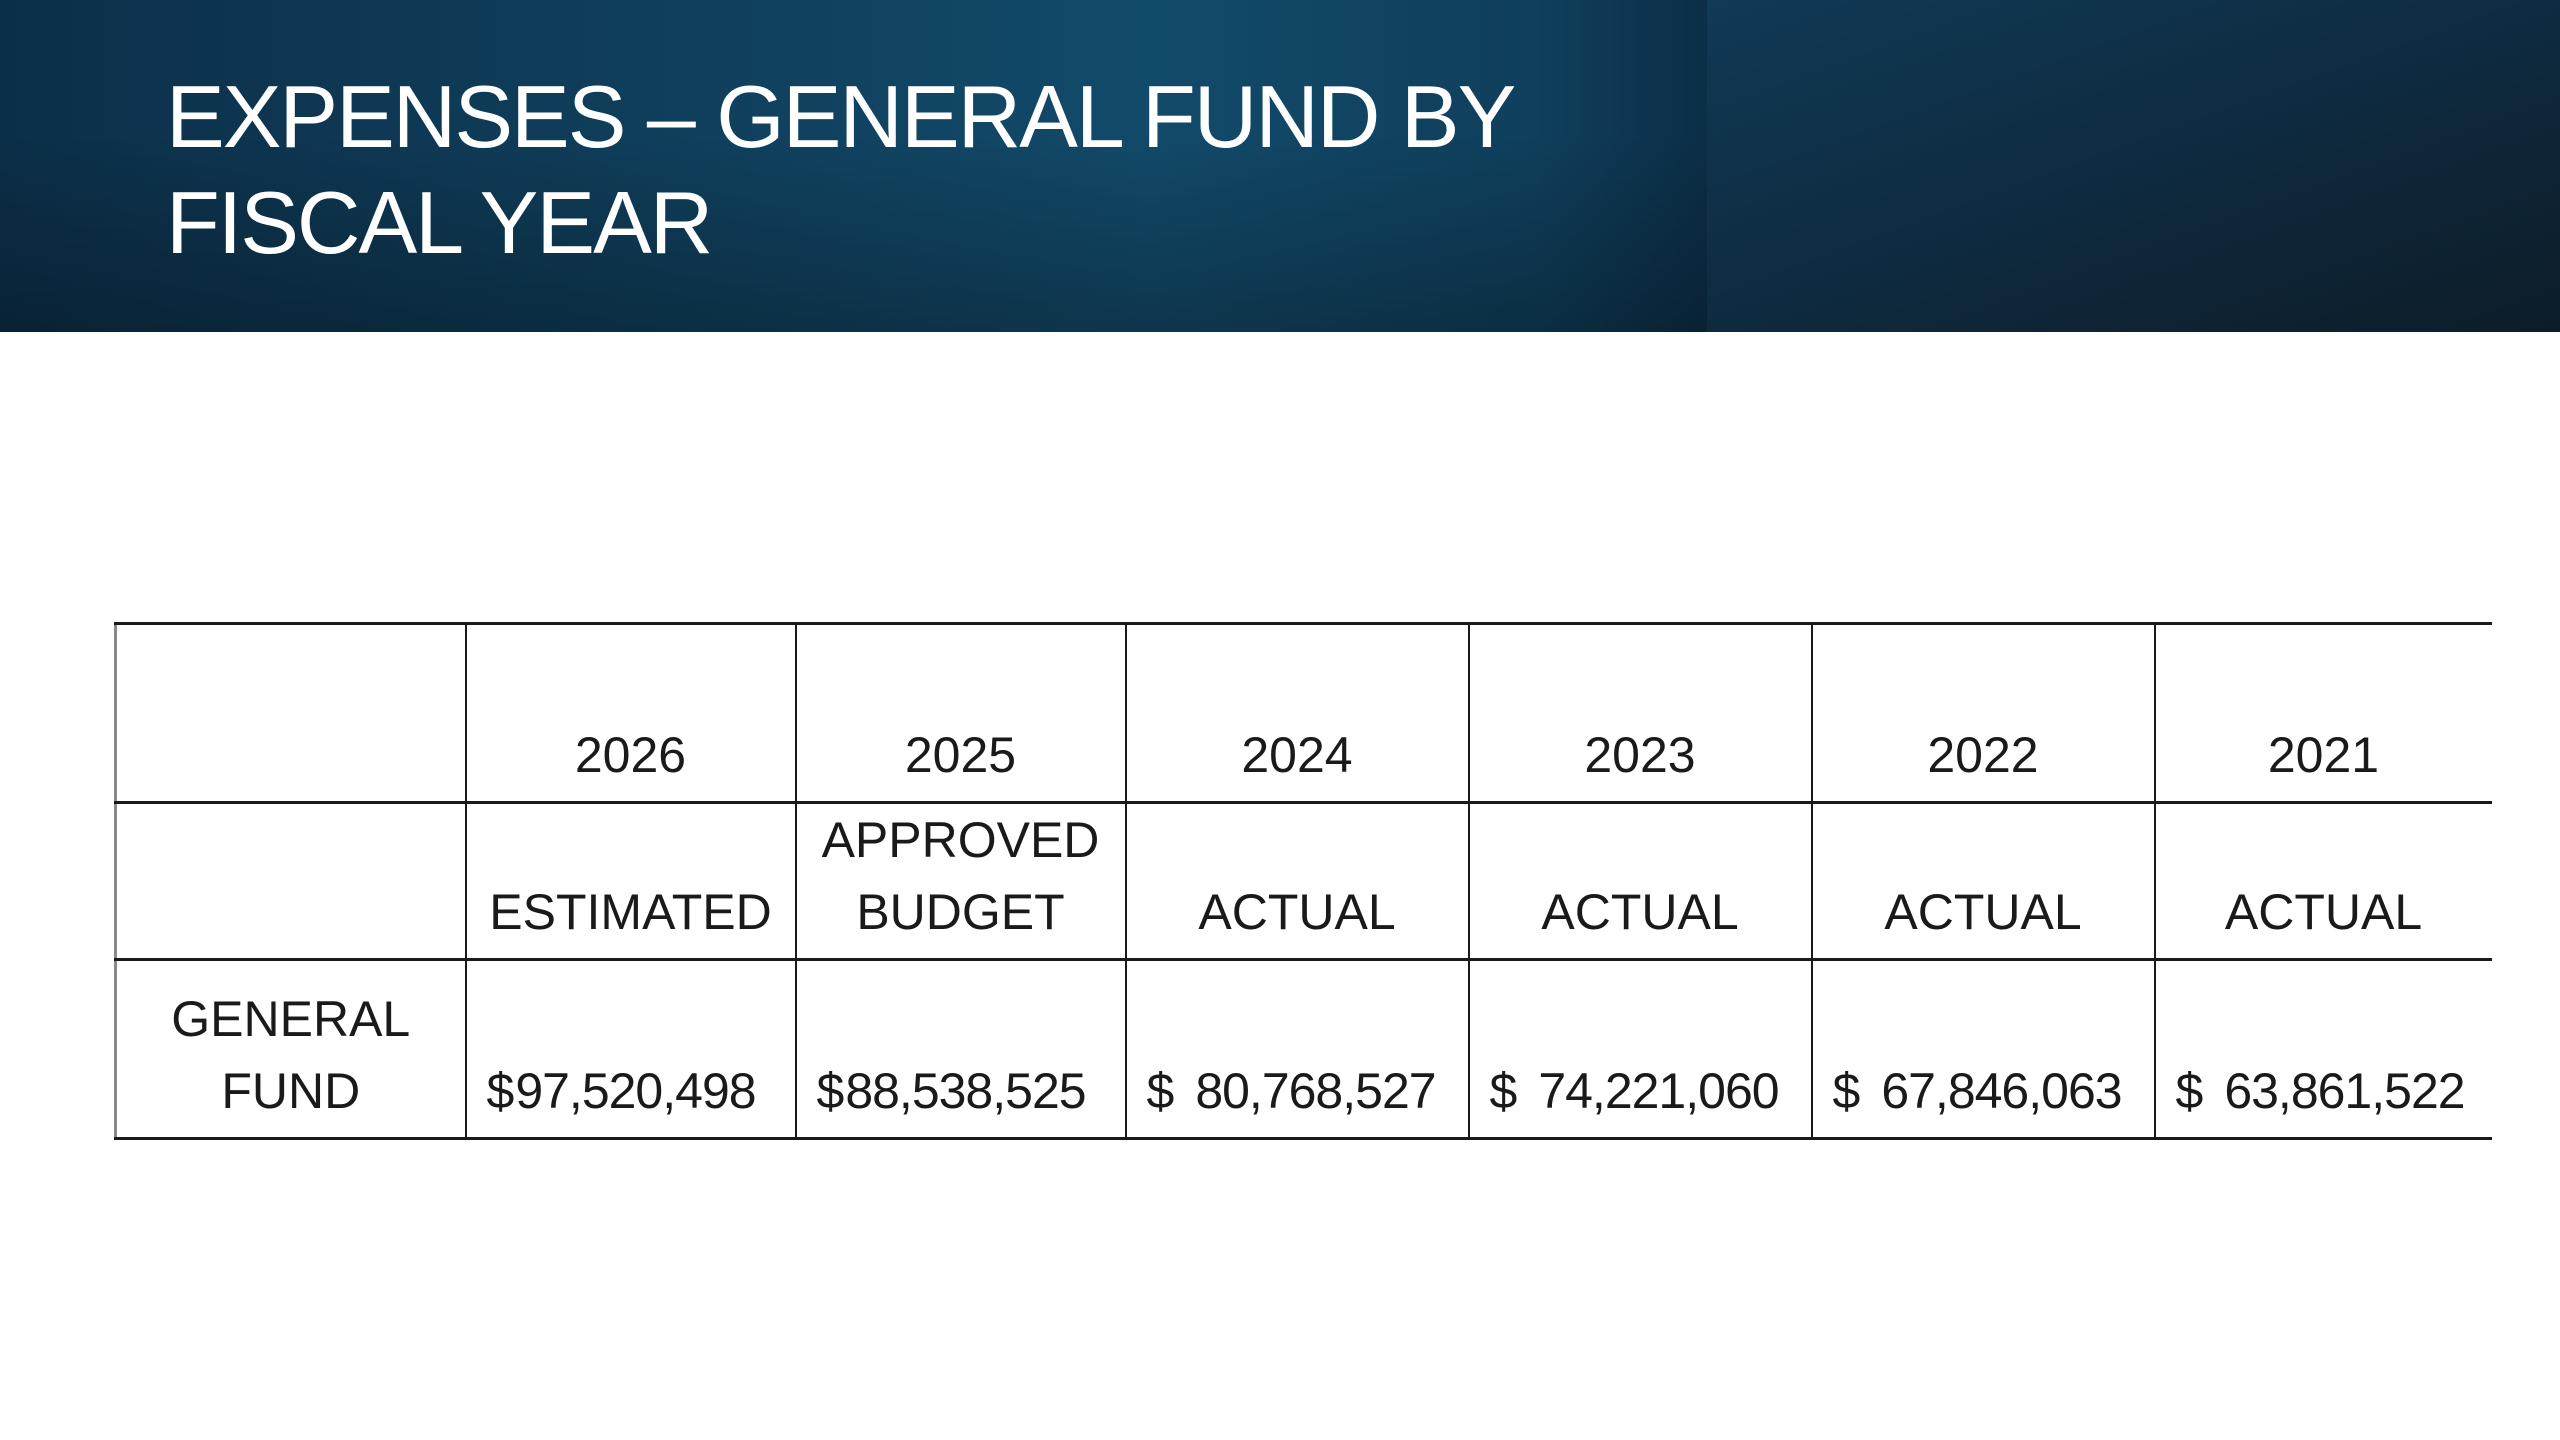 The image size is (2560, 1440). I want to click on amount-value: 63,861,522, so click(2344, 1091).